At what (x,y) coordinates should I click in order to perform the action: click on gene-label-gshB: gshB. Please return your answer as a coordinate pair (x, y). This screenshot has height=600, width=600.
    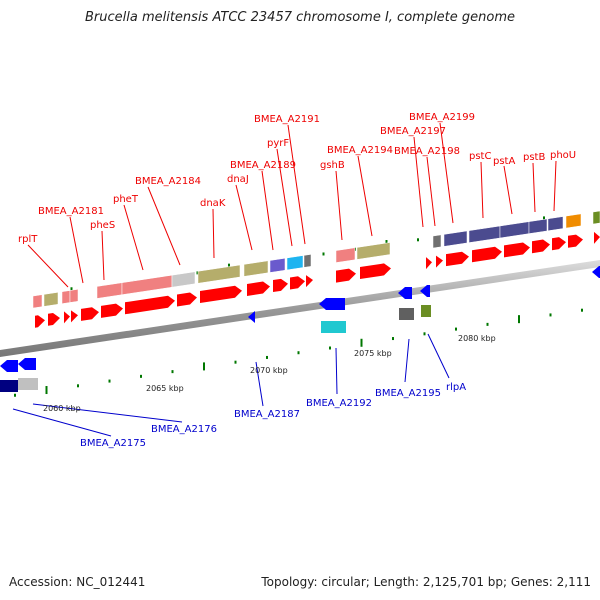
    Looking at the image, I should click on (332, 165).